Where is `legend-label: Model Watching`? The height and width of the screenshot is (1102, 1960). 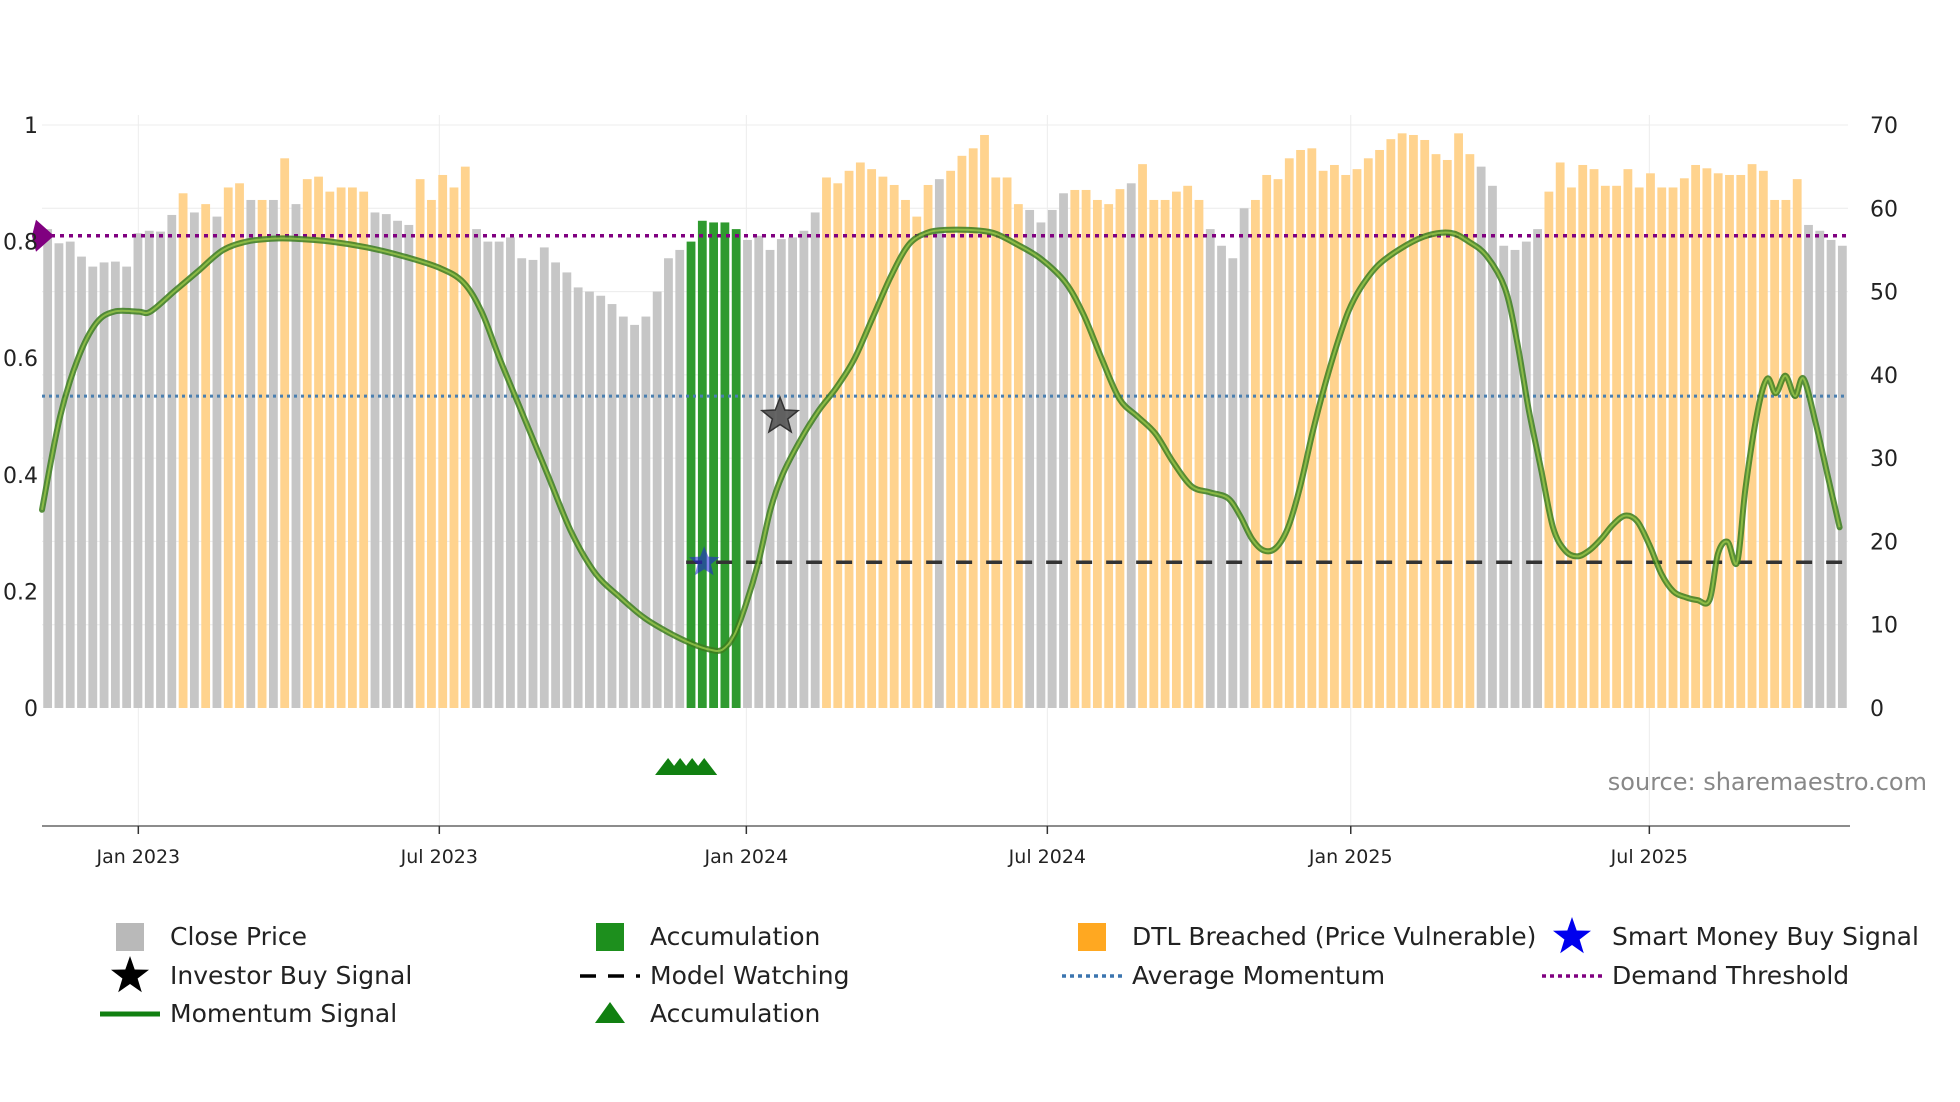 legend-label: Model Watching is located at coordinates (750, 975).